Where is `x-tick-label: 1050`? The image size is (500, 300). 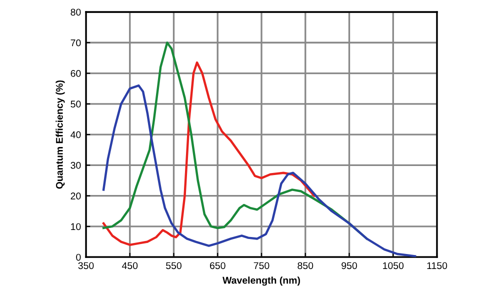 x-tick-label: 1050 is located at coordinates (393, 266).